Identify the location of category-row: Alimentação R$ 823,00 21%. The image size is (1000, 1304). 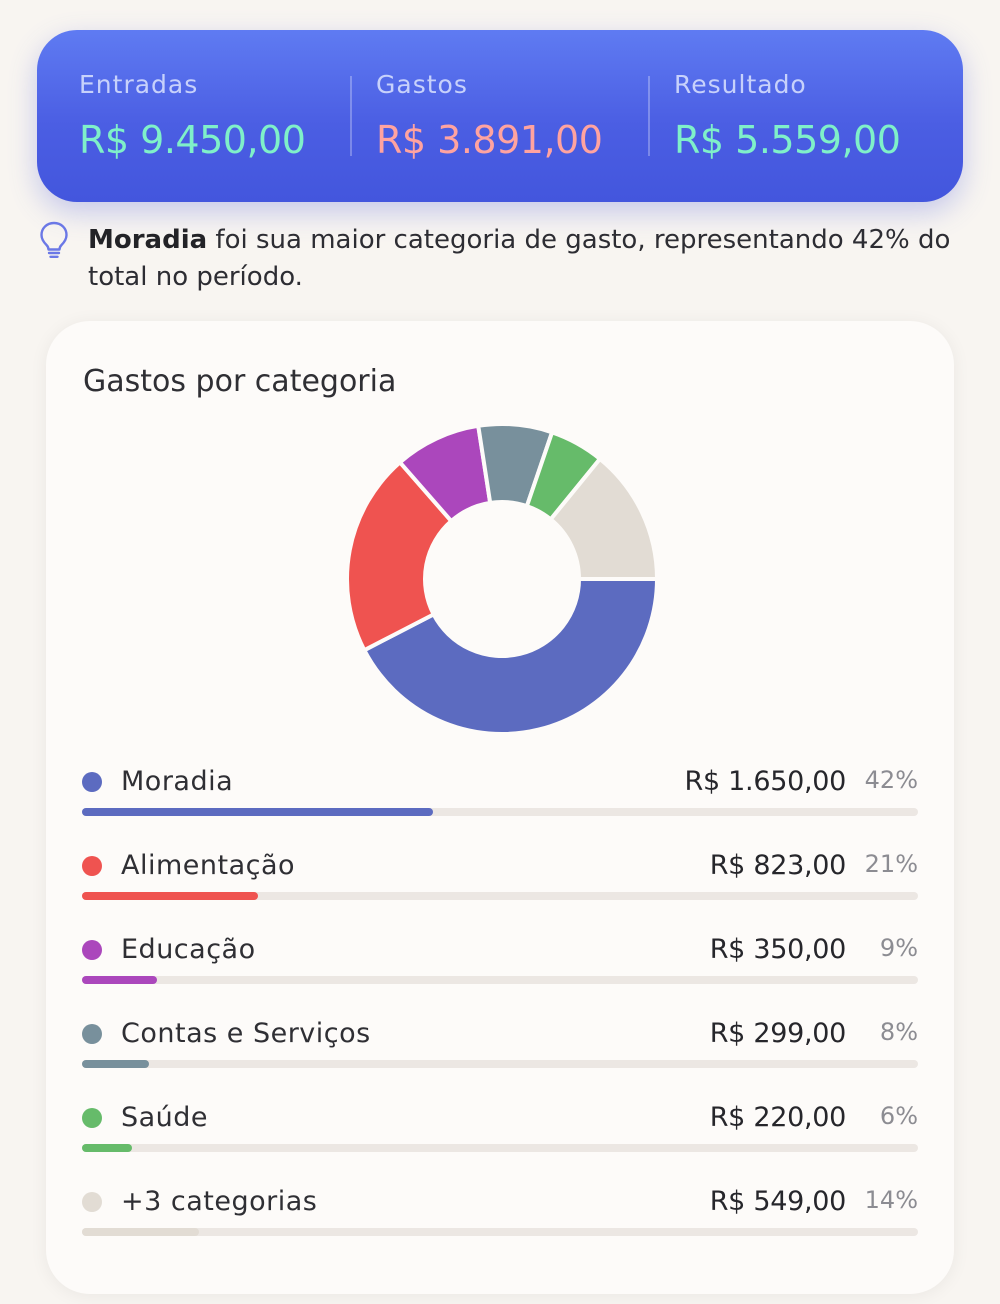
(500, 876).